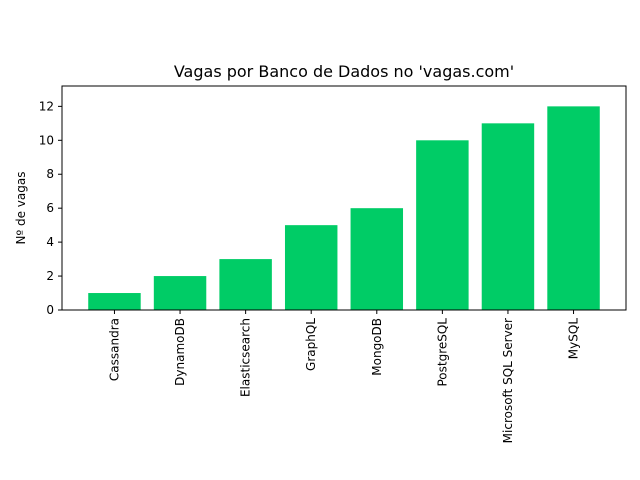 The height and width of the screenshot is (480, 640). Describe the element at coordinates (50, 276) in the screenshot. I see `y-tick-label: 2` at that location.